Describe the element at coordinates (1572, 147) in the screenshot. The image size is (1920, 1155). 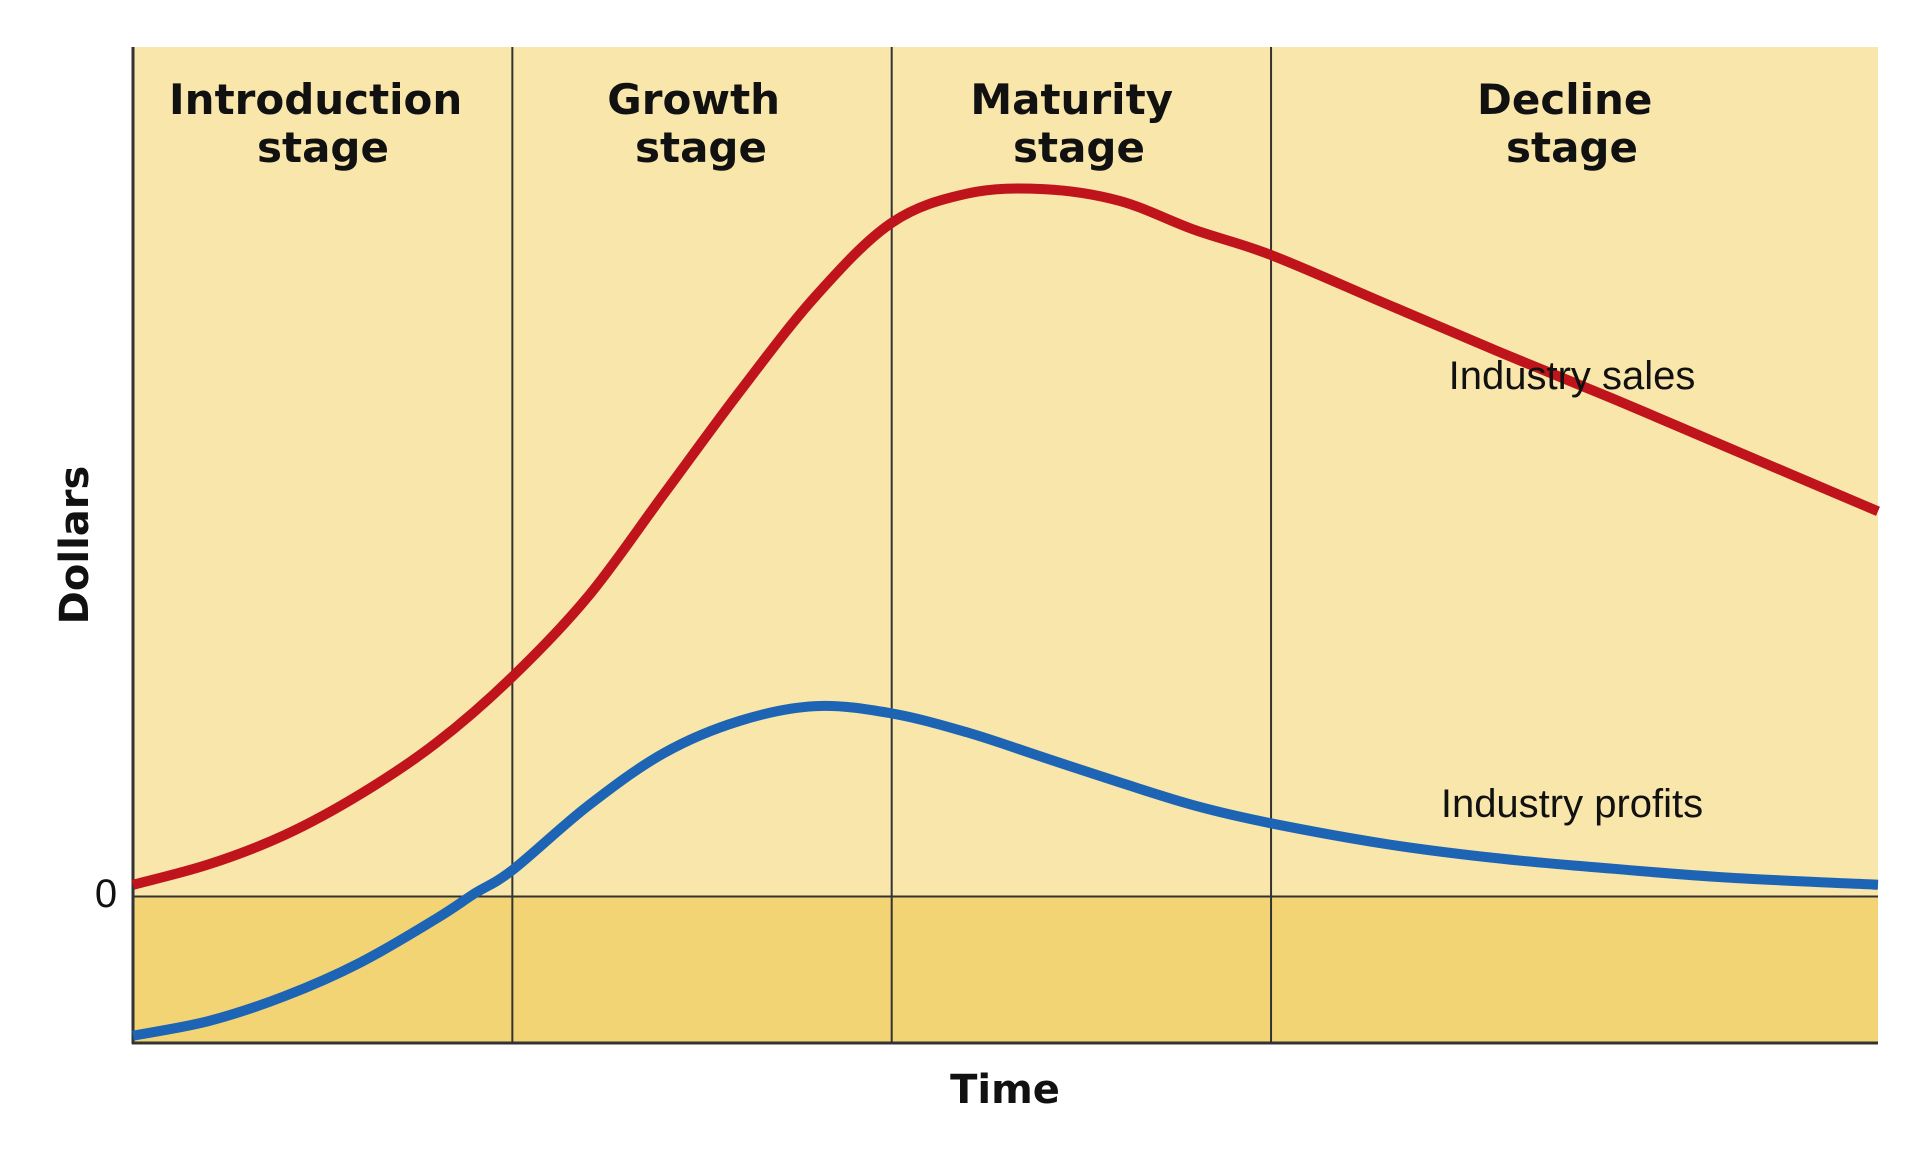
I see `stage-label-decline-line2: stage` at that location.